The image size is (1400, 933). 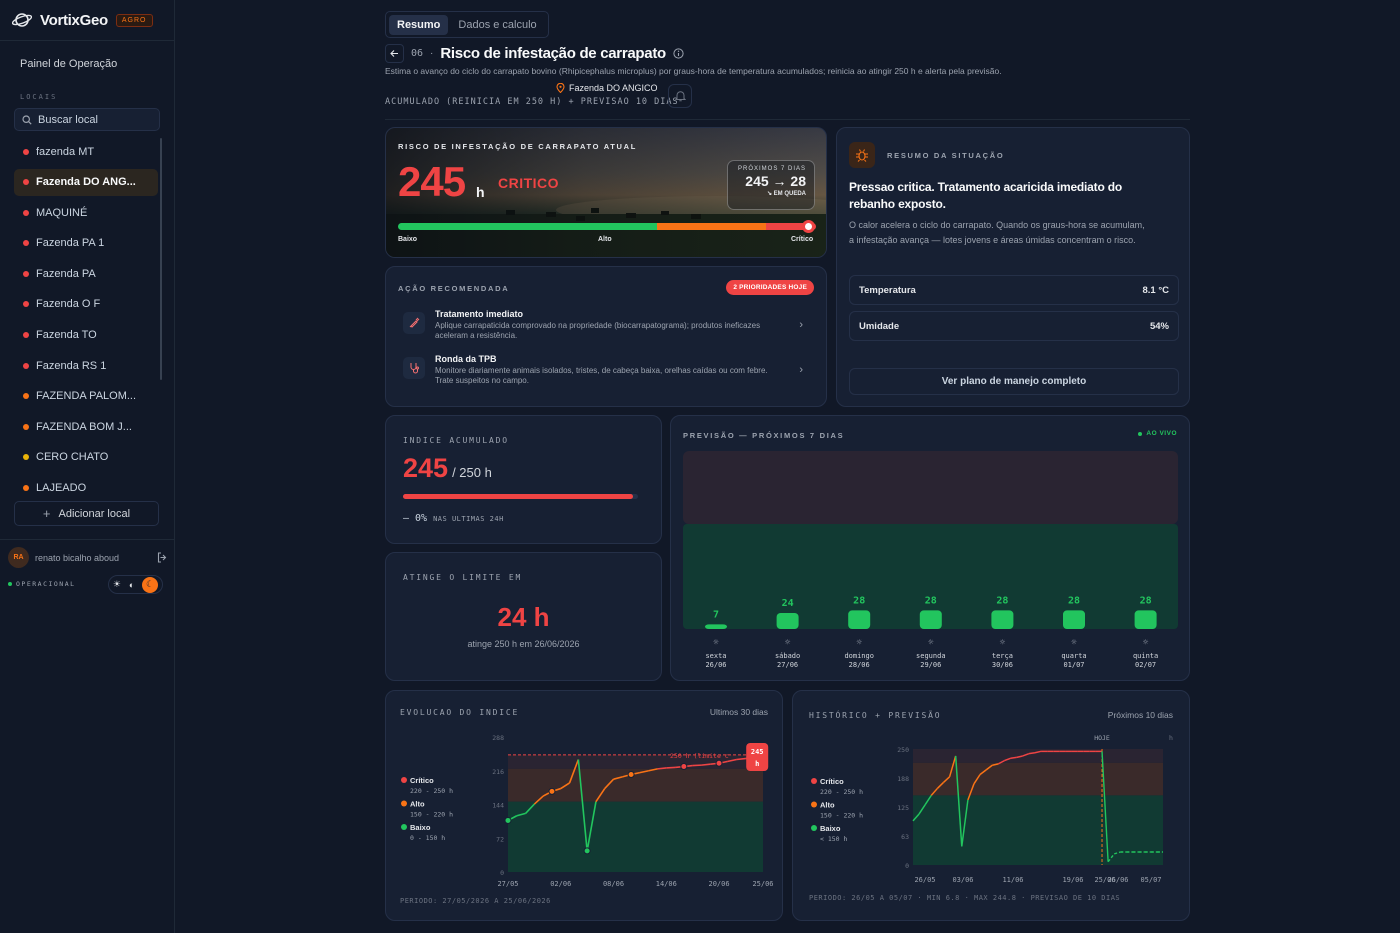 What do you see at coordinates (1140, 433) in the screenshot?
I see `live-dot` at bounding box center [1140, 433].